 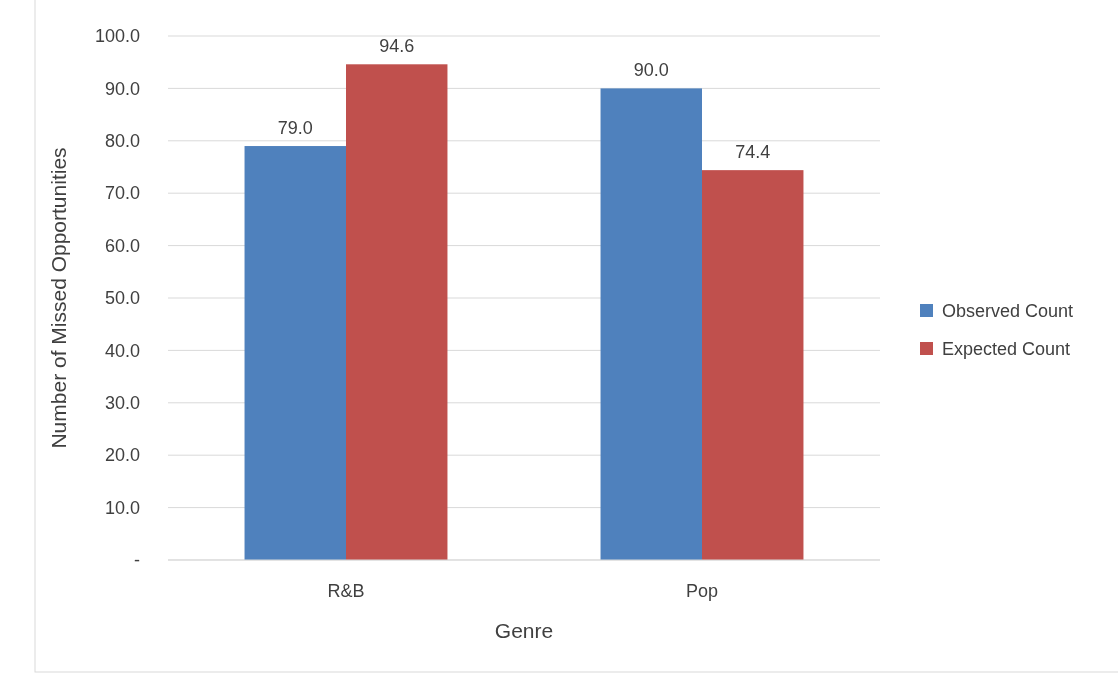 I want to click on y-axis-title: Number of Missed Opportunities, so click(x=58, y=298).